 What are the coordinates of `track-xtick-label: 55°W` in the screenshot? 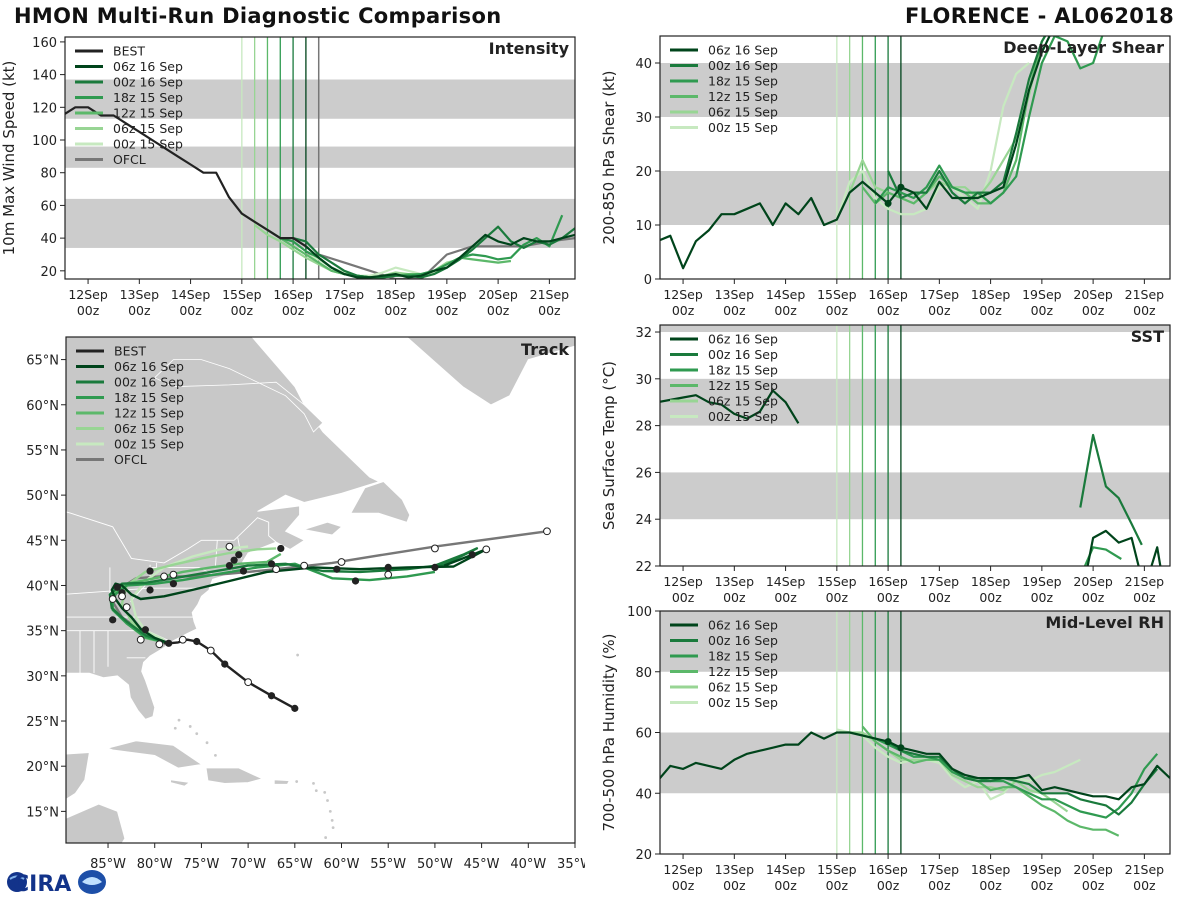 It's located at (388, 864).